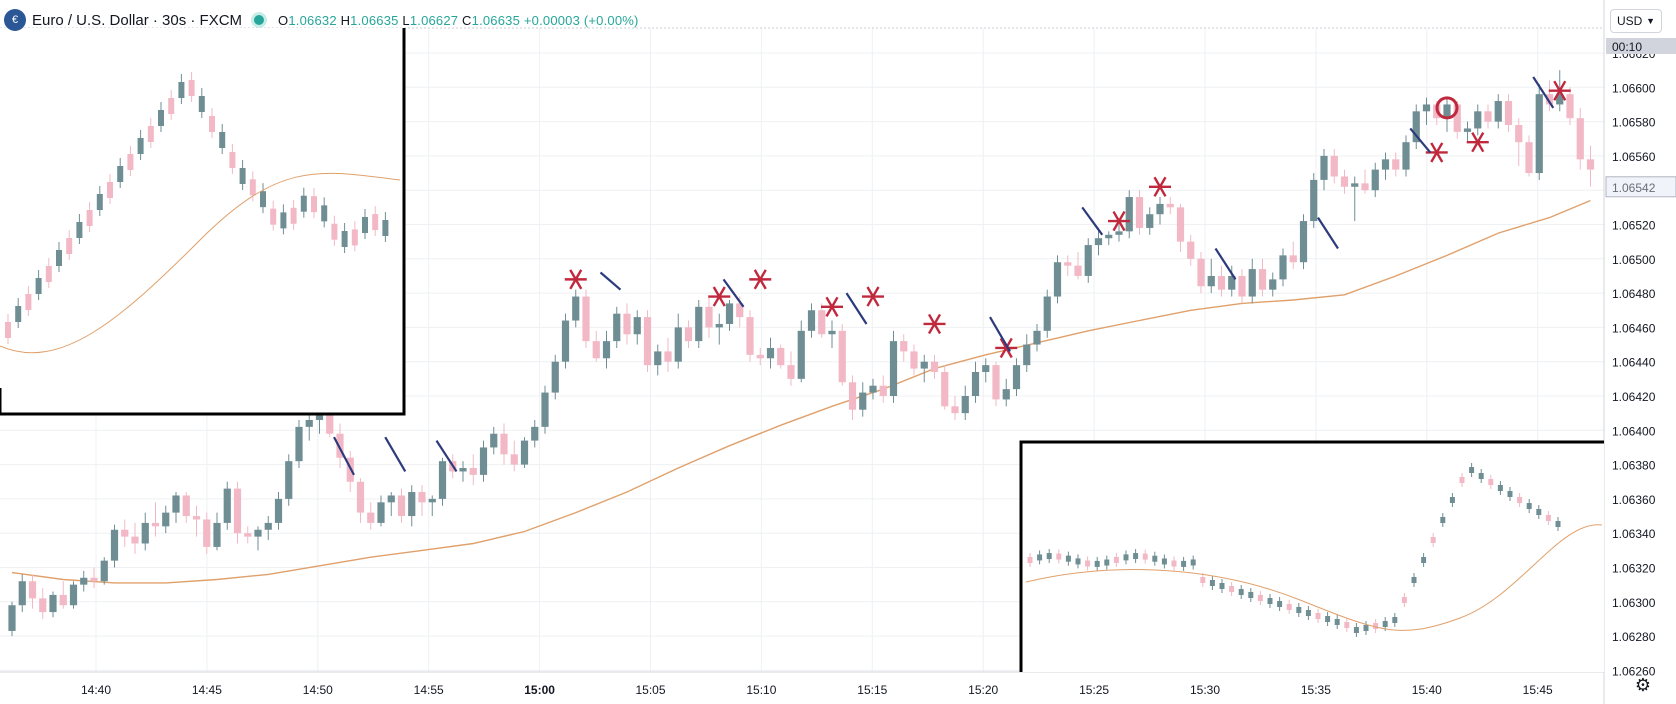  Describe the element at coordinates (1634, 500) in the screenshot. I see `price-tick-label: 1.06360` at that location.